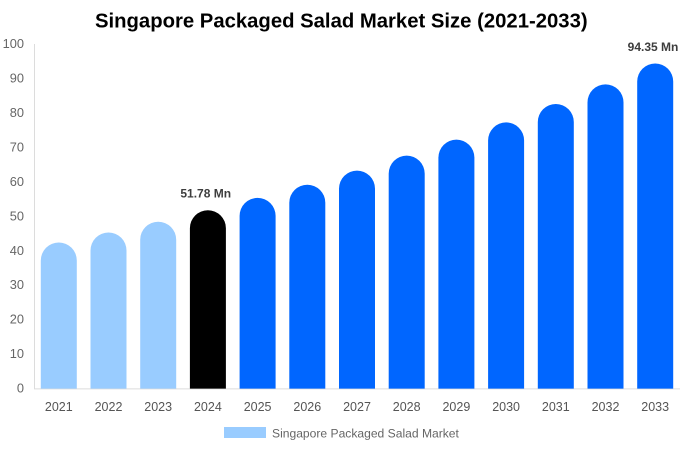  What do you see at coordinates (357, 407) in the screenshot?
I see `svg-text: 2027` at bounding box center [357, 407].